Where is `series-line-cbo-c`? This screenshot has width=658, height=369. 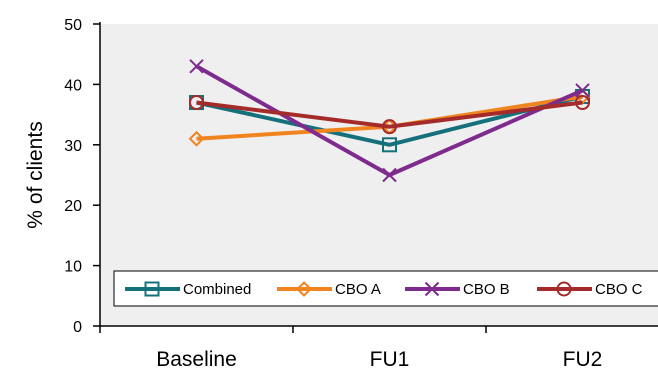 series-line-cbo-c is located at coordinates (389, 114).